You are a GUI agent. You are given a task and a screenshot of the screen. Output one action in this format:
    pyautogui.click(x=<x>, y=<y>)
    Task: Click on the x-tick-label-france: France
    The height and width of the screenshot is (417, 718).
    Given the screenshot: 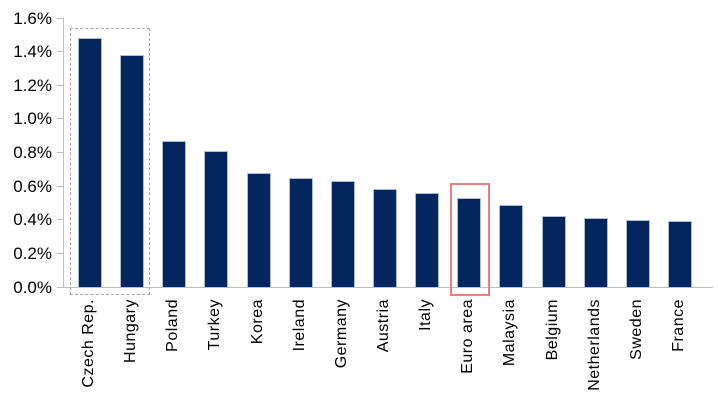 What is the action you would take?
    pyautogui.click(x=678, y=325)
    